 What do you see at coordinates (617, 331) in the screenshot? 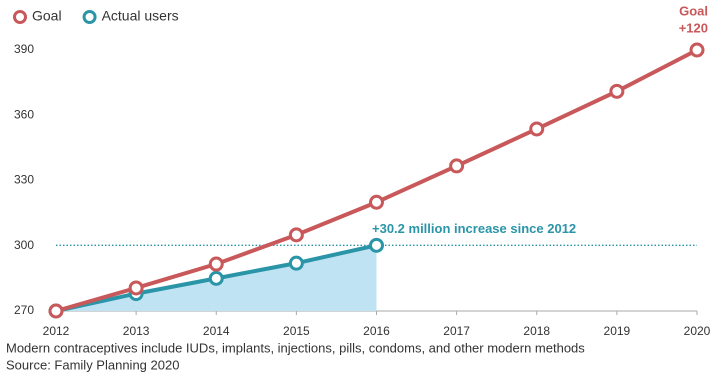
I see `x-tick-label: 2019` at bounding box center [617, 331].